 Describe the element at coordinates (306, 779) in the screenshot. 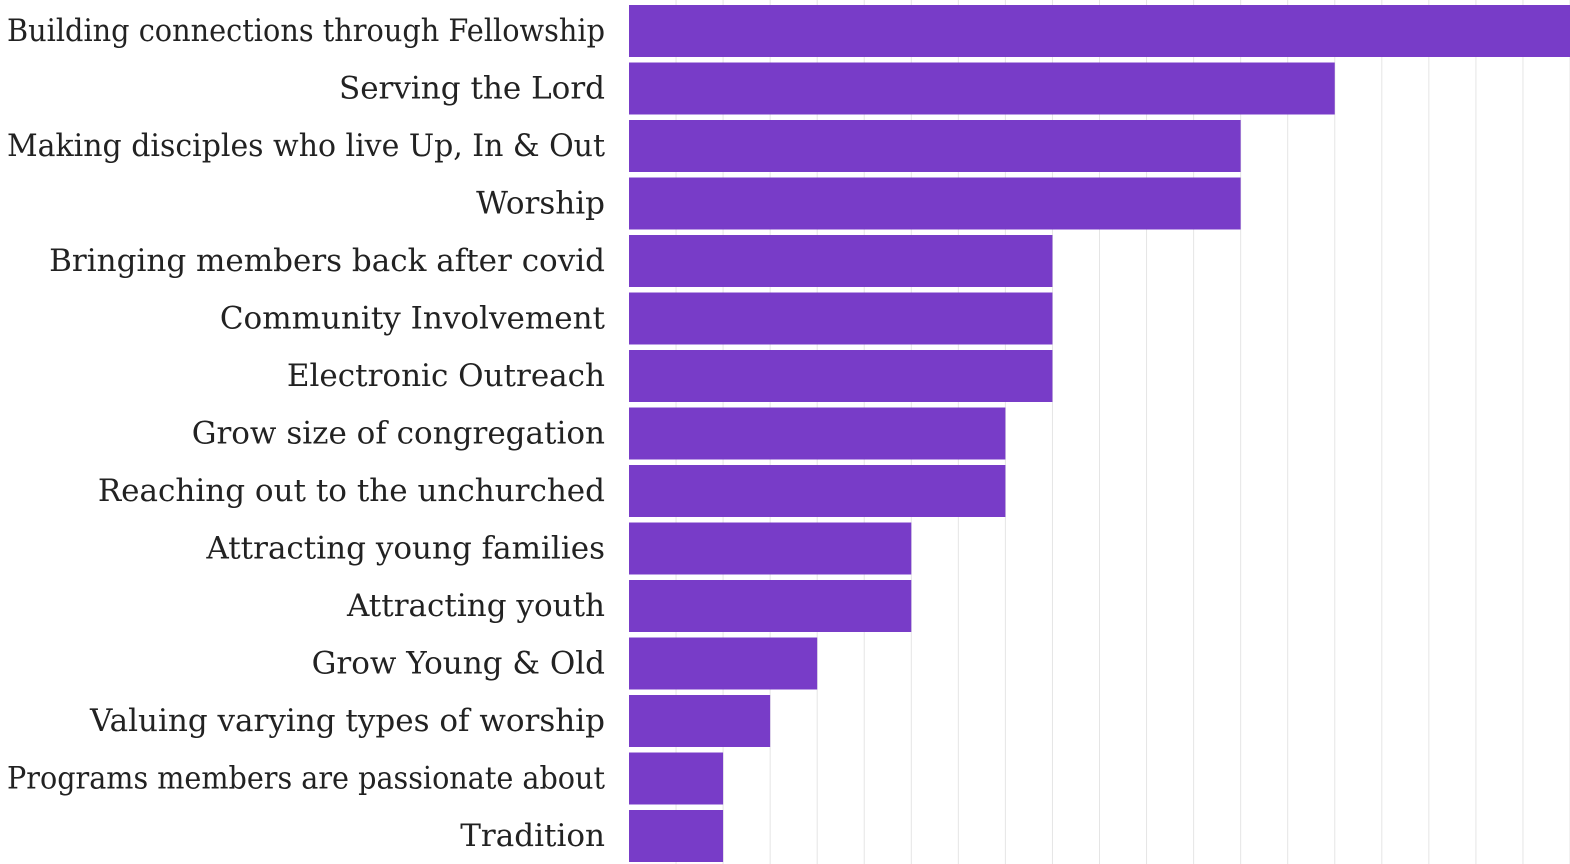

I see `category-label: Programs members are passionate about` at that location.